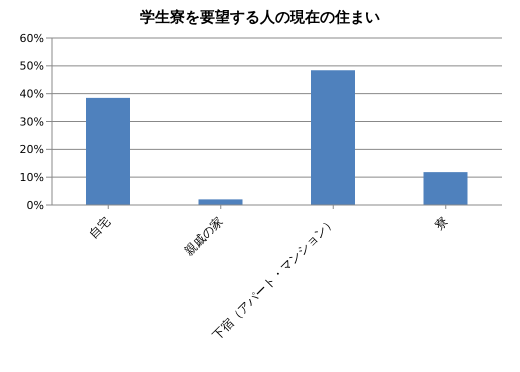  I want to click on y-tick-label: 60%, so click(32, 38).